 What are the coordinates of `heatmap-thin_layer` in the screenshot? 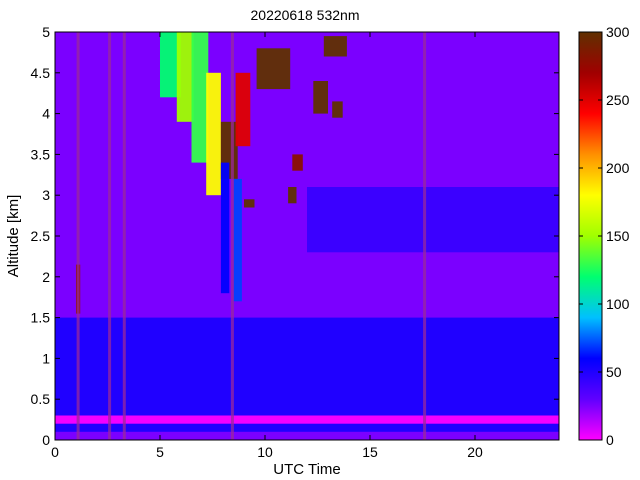 It's located at (433, 220).